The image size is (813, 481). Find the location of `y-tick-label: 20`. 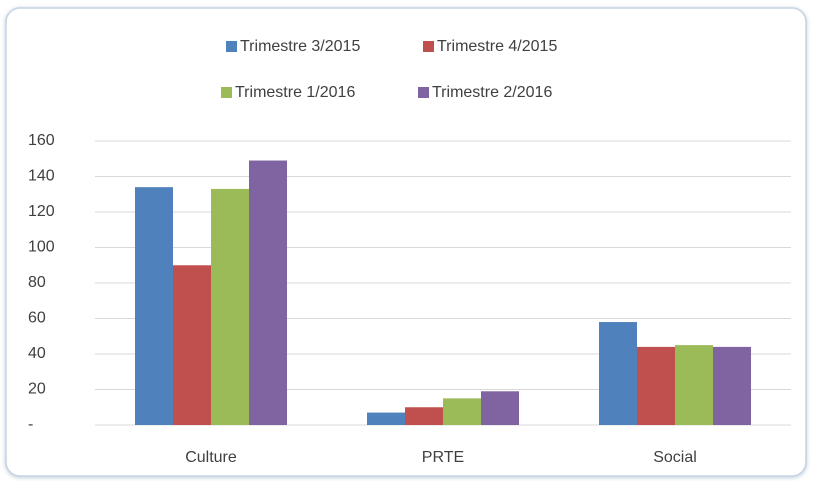

y-tick-label: 20 is located at coordinates (37, 389).